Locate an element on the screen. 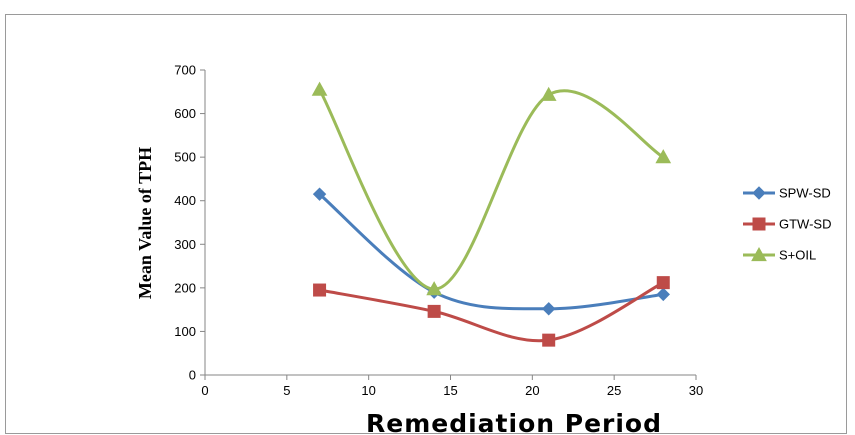 Image resolution: width=855 pixels, height=435 pixels. legend-label-s-oil: S+OIL is located at coordinates (797, 255).